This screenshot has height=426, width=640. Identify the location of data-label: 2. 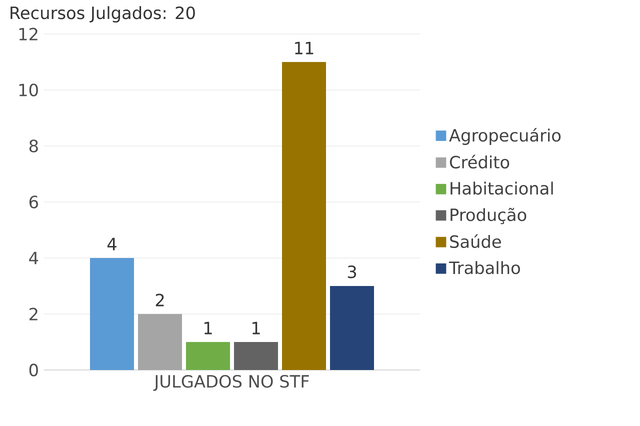
(160, 300).